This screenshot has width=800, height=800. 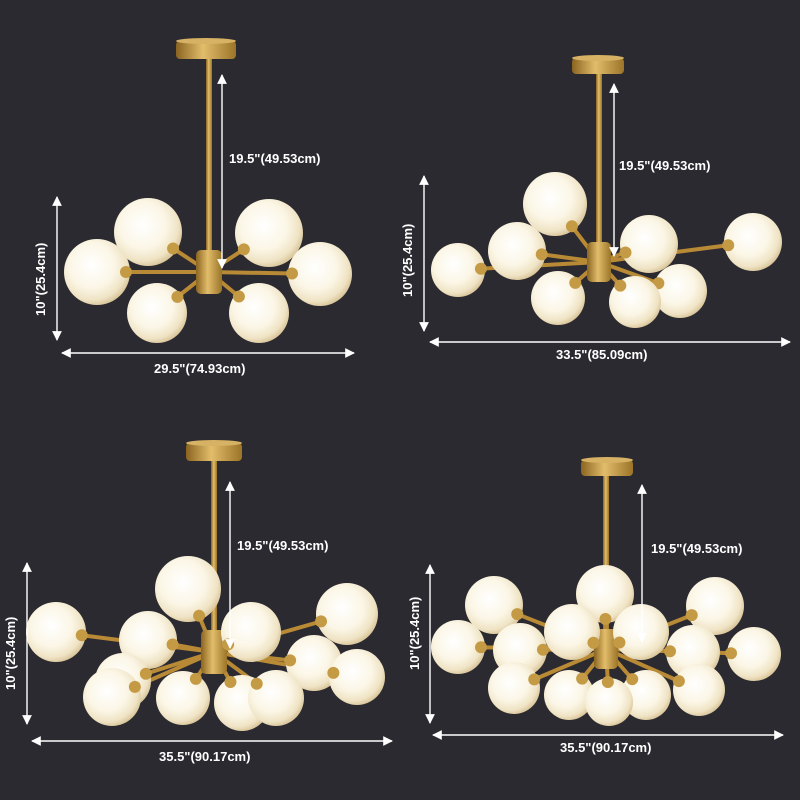 What do you see at coordinates (697, 548) in the screenshot?
I see `panel-4-drop-label: 19.5"(49.53cm)` at bounding box center [697, 548].